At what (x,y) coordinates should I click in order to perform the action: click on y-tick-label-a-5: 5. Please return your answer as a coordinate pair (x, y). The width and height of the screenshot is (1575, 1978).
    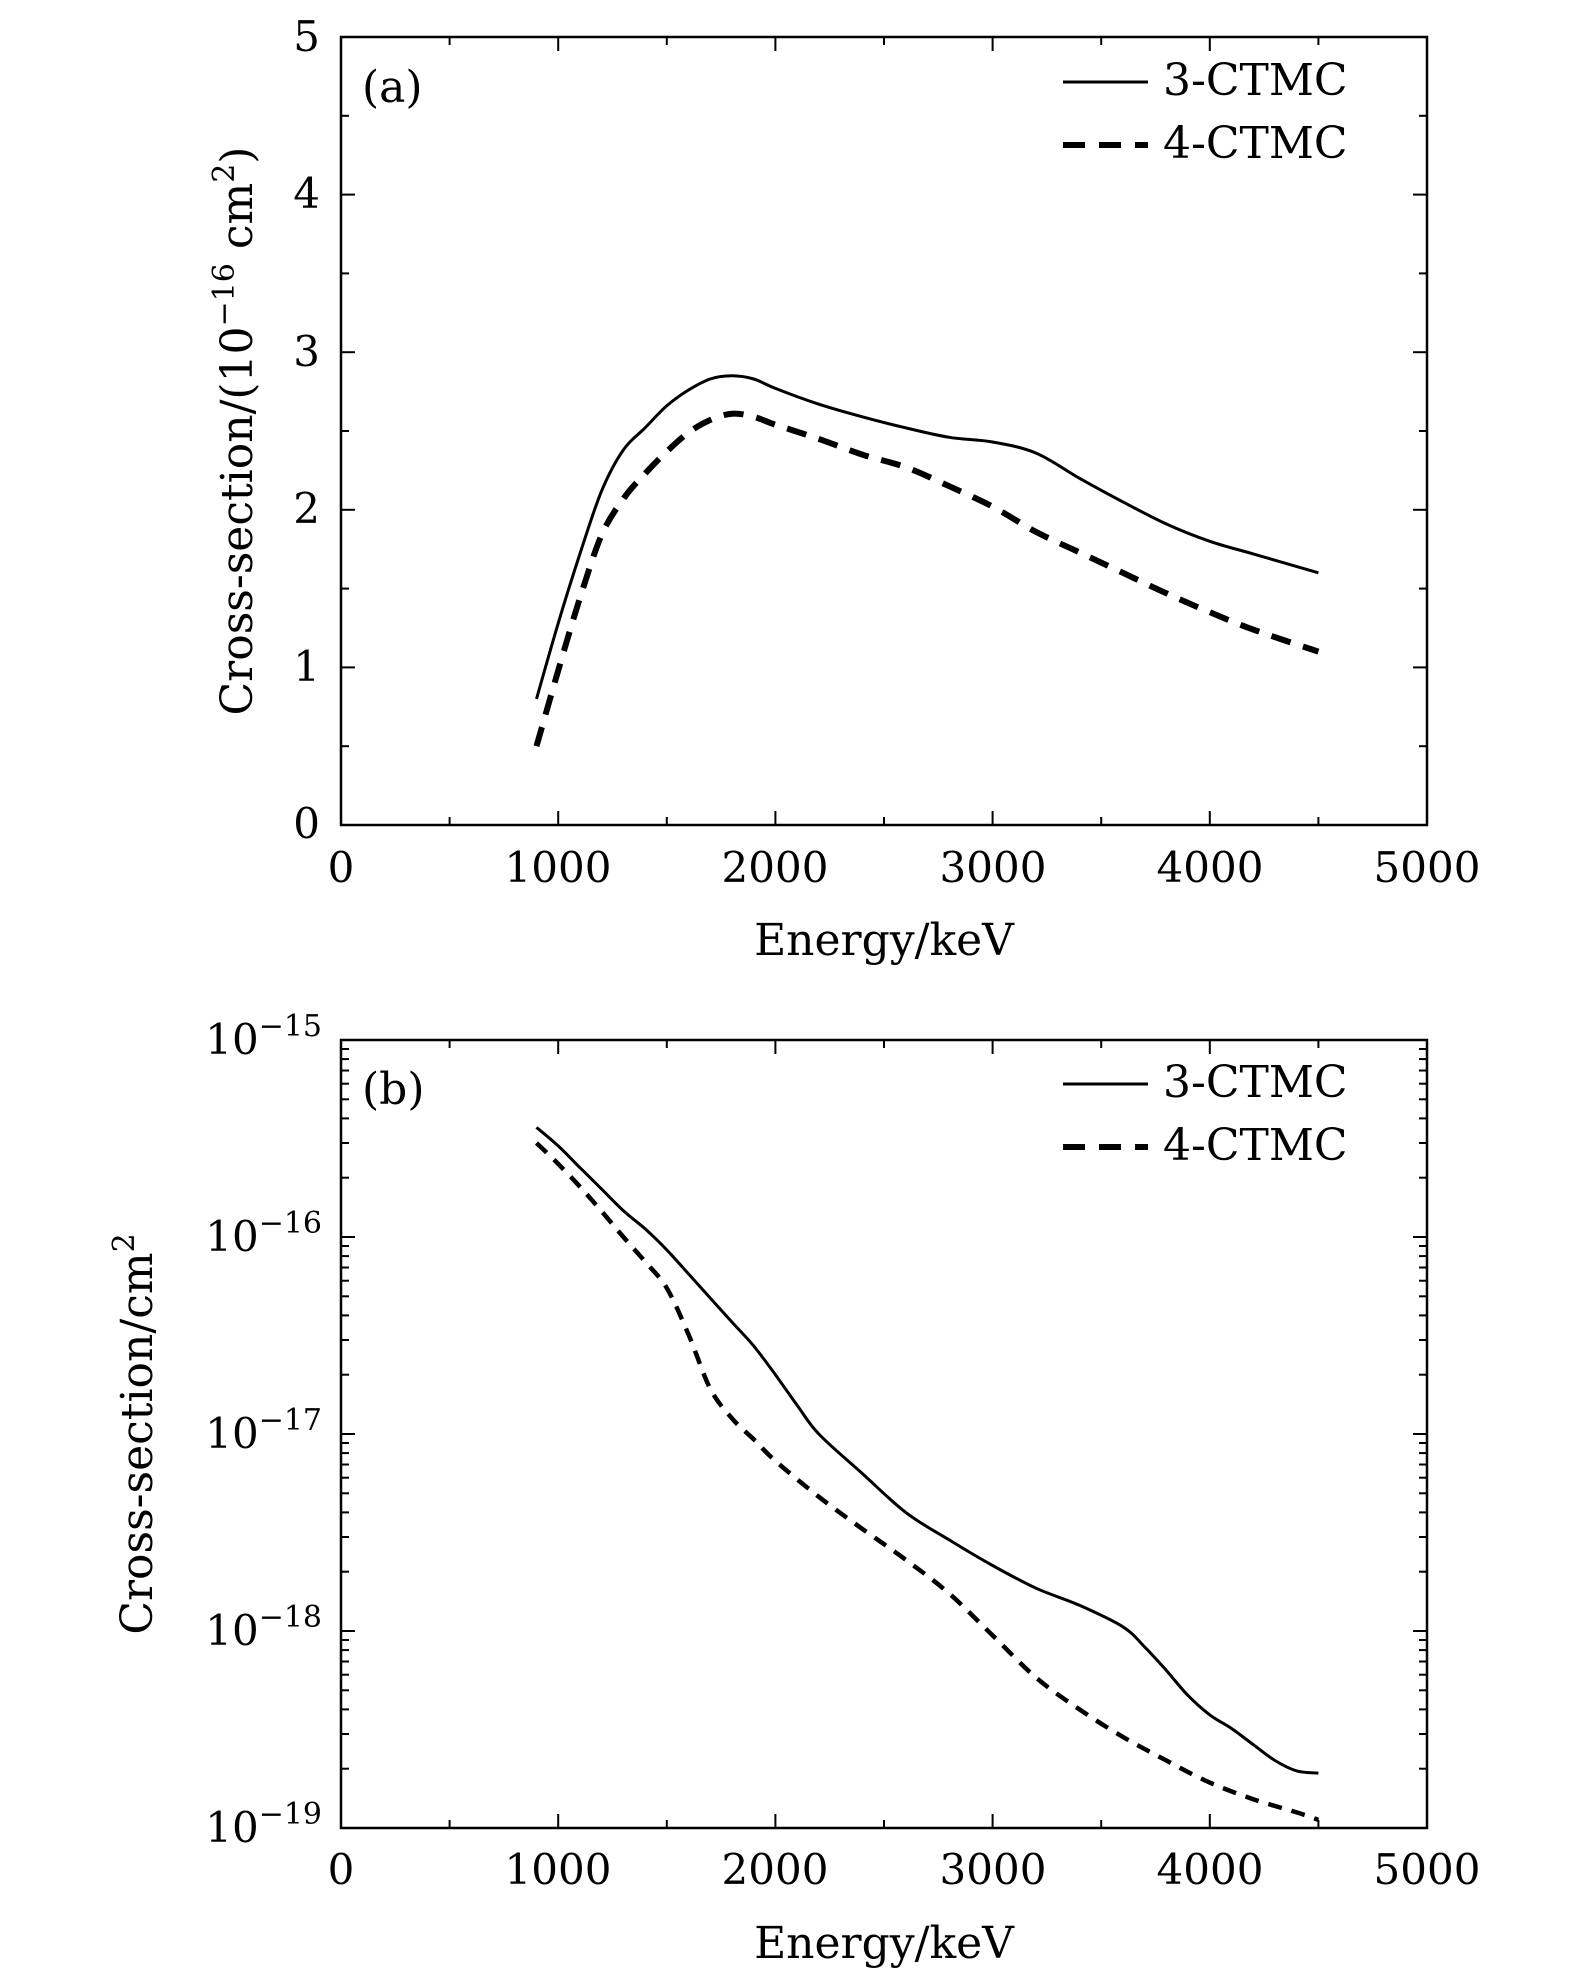
    Looking at the image, I should click on (306, 36).